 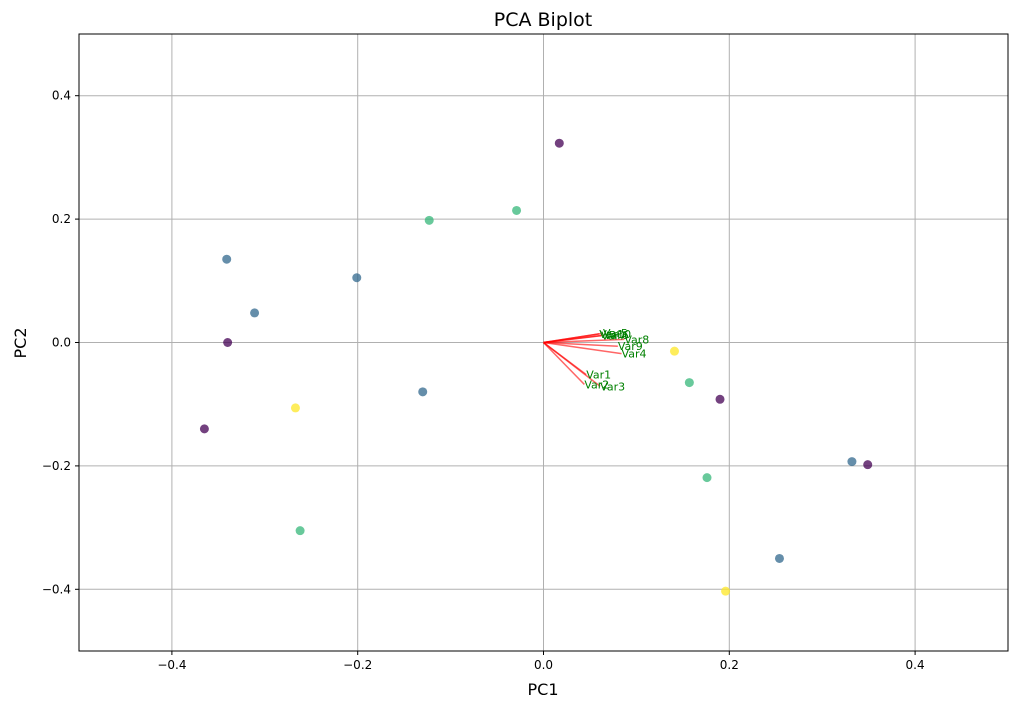 I want to click on loading-arrow-var10, so click(x=571, y=338).